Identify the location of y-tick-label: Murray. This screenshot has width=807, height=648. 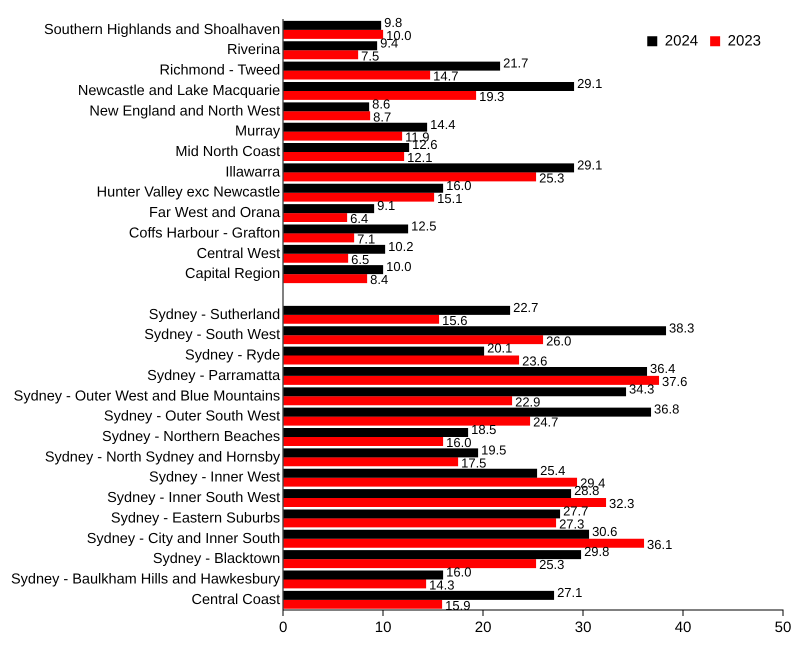
(258, 132).